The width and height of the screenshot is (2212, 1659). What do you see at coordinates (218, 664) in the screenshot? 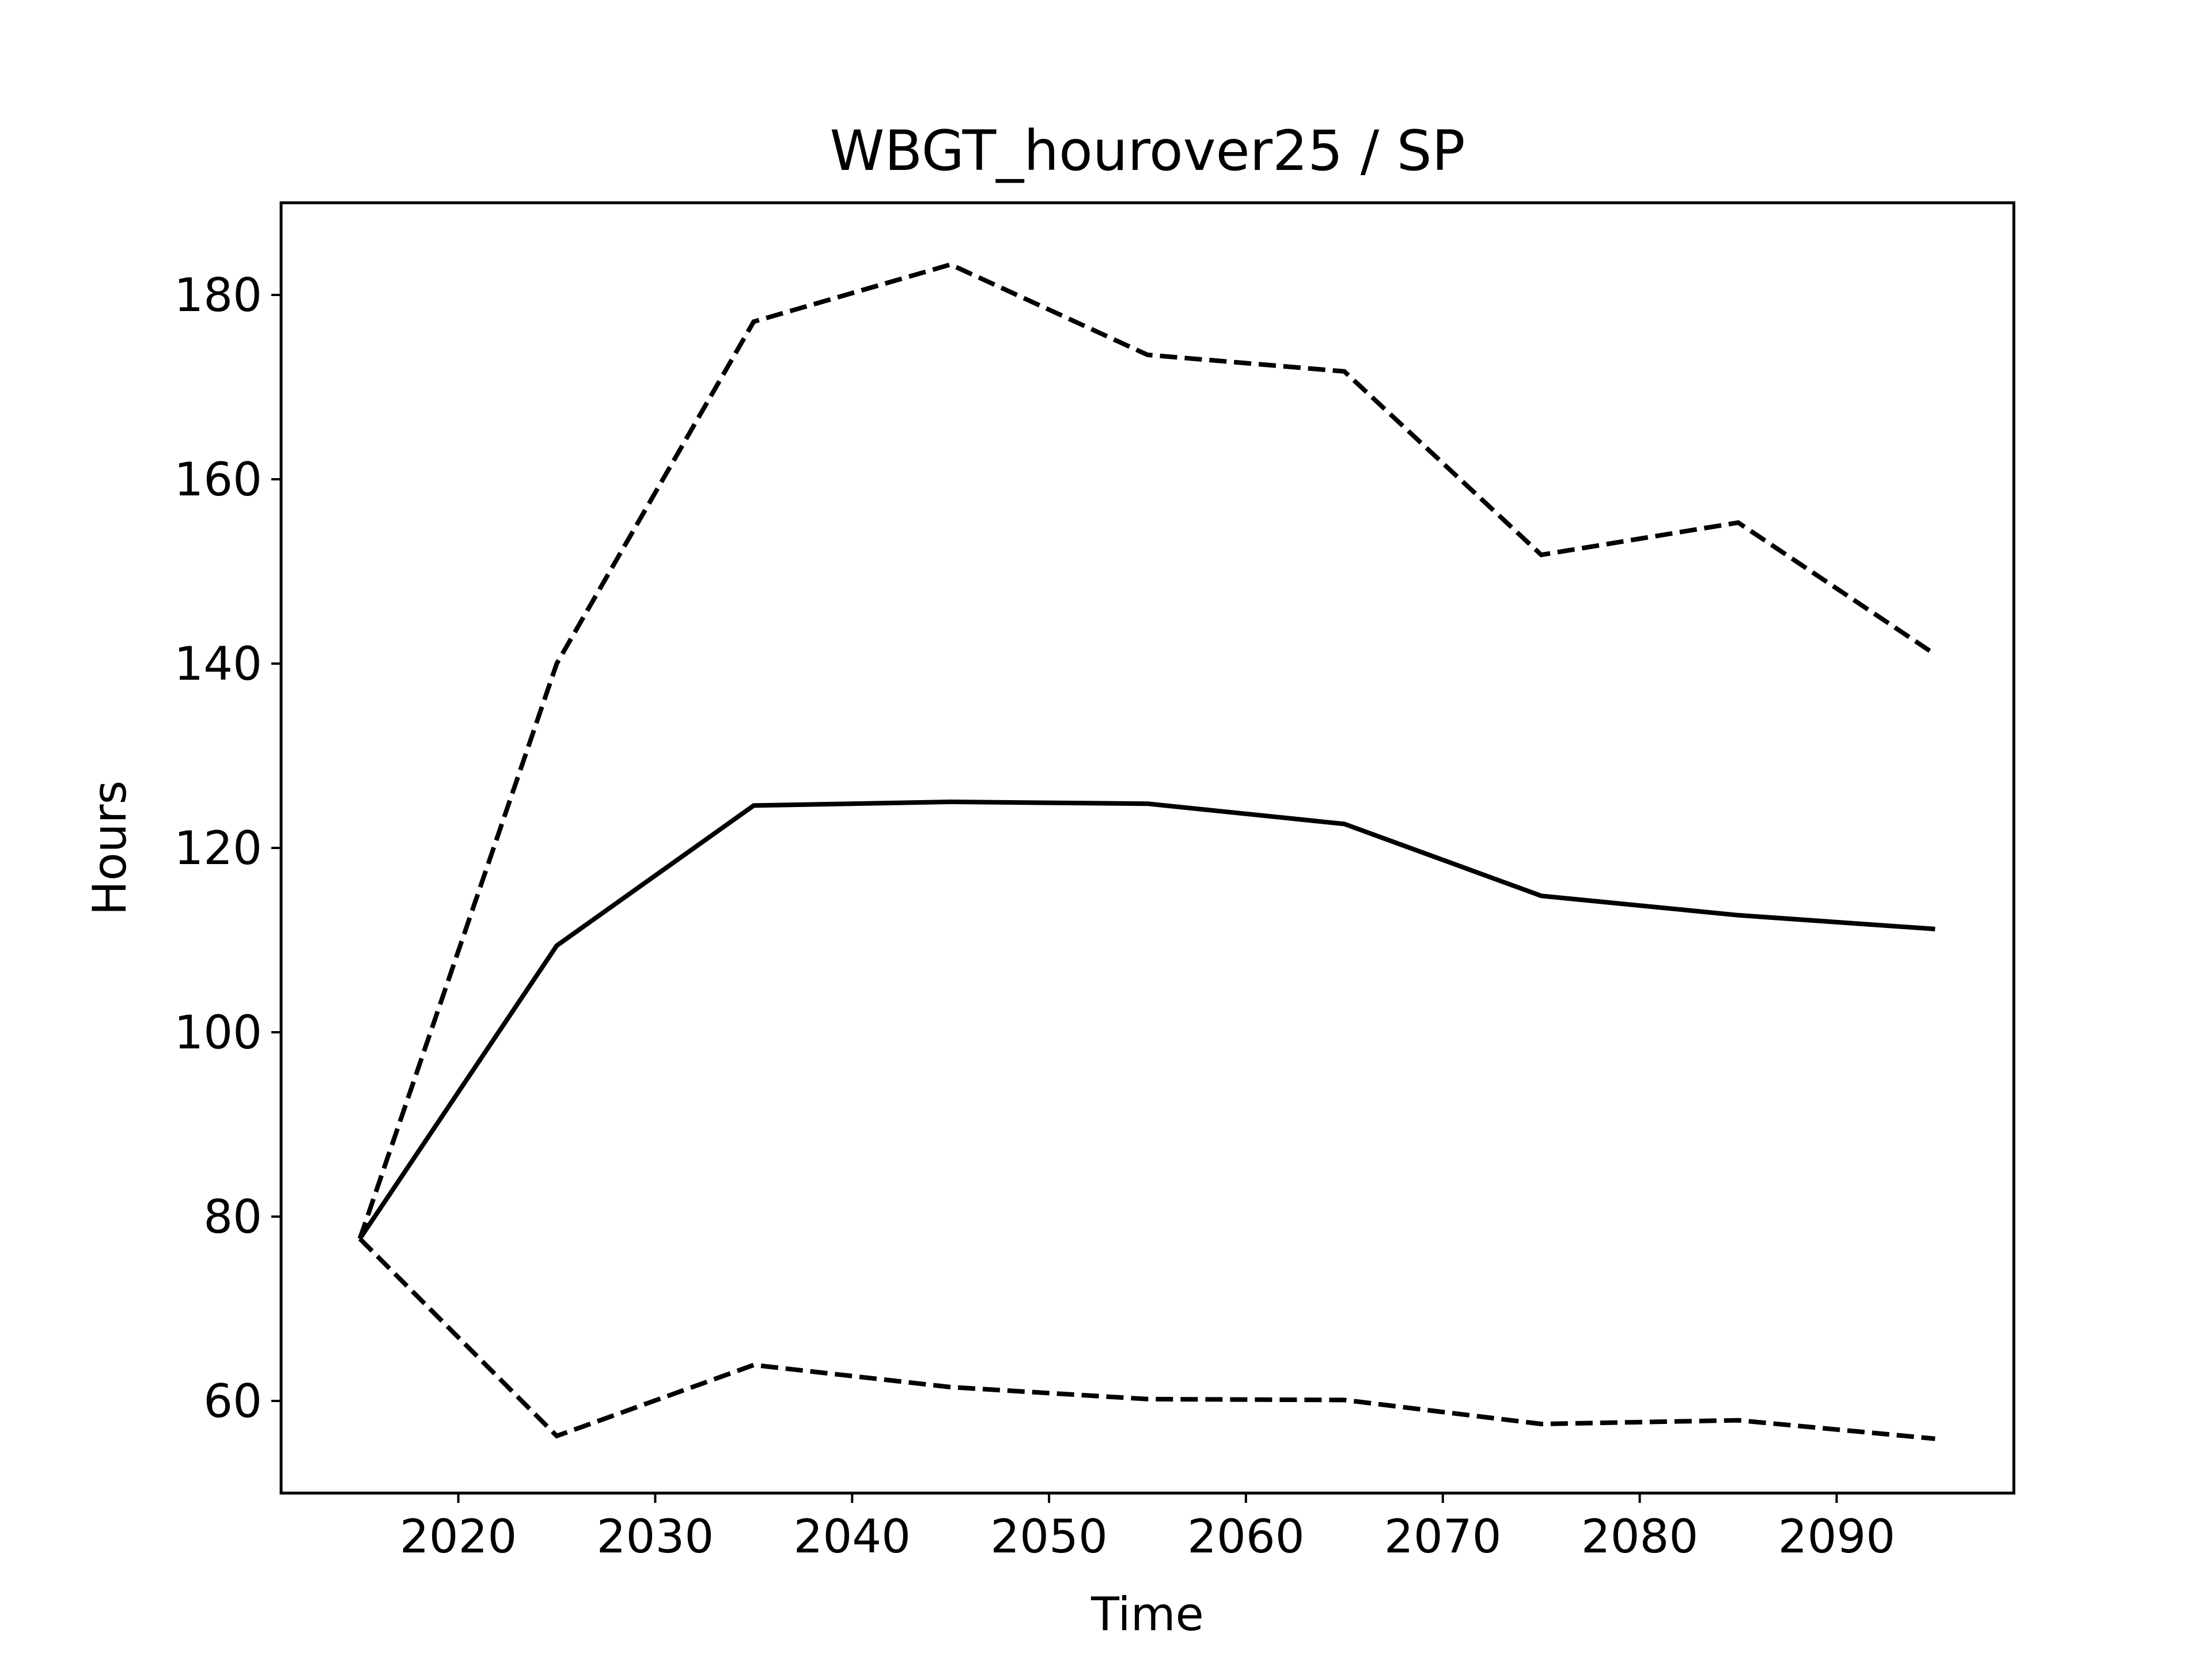
I see `y-tick-label: 140` at bounding box center [218, 664].